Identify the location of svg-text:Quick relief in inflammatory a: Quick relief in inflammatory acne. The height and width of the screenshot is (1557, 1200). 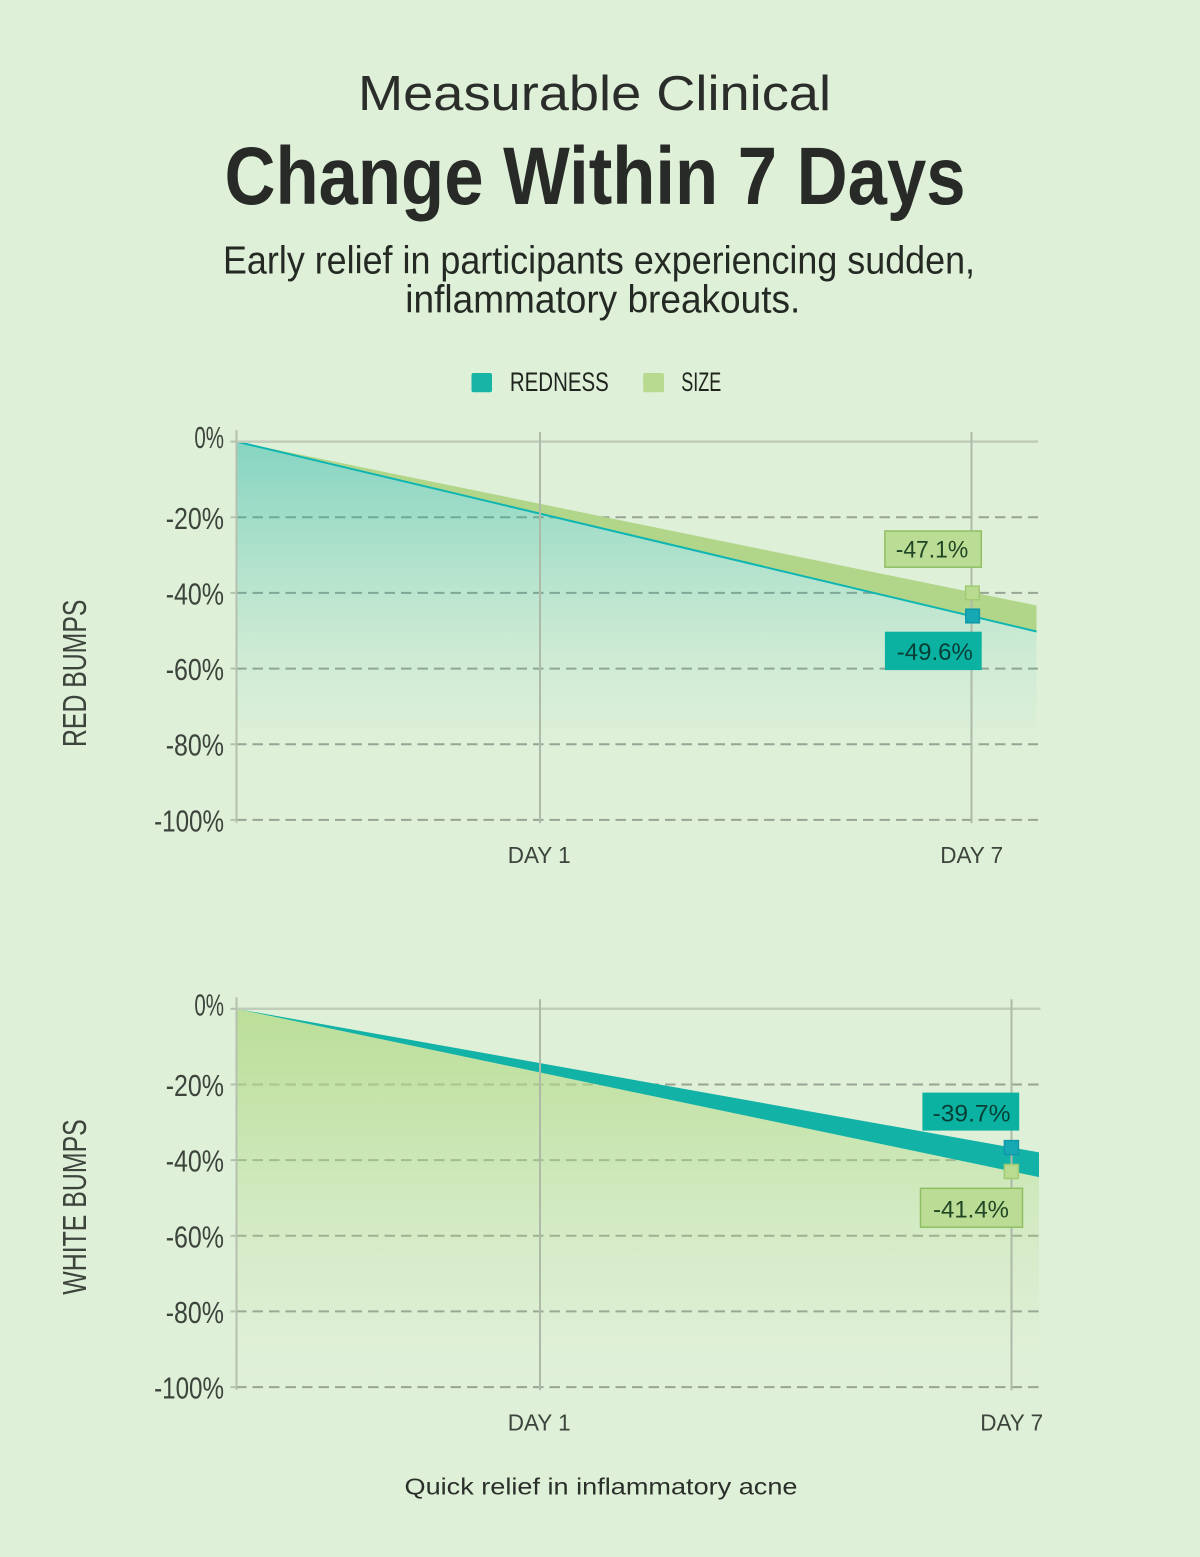
(601, 1487).